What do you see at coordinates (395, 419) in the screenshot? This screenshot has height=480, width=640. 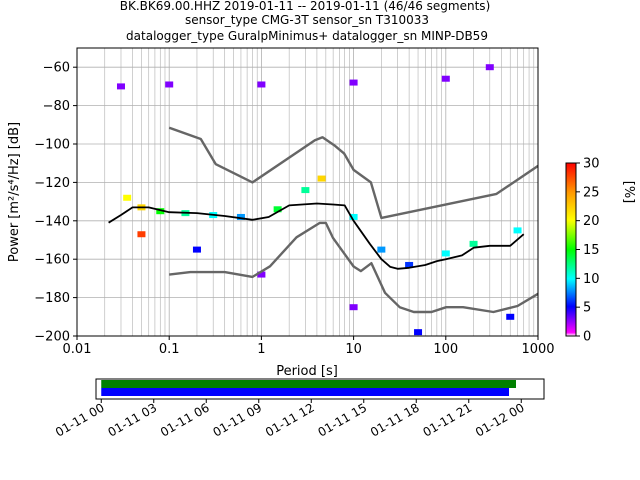 I see `time-tick-label: 01-11 18` at bounding box center [395, 419].